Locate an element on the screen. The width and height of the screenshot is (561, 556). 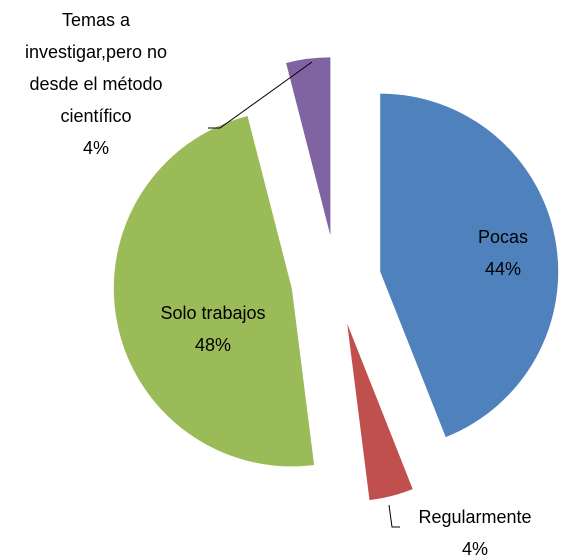
slice-label: Regularmente 4% is located at coordinates (475, 528).